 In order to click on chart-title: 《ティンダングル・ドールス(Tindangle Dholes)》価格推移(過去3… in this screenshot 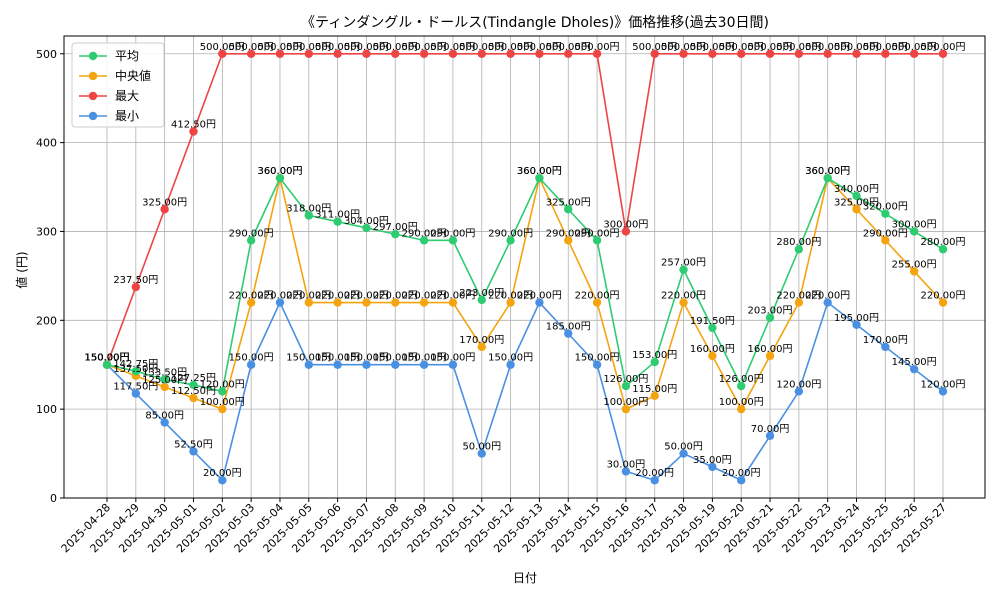, I will do `click(535, 23)`.